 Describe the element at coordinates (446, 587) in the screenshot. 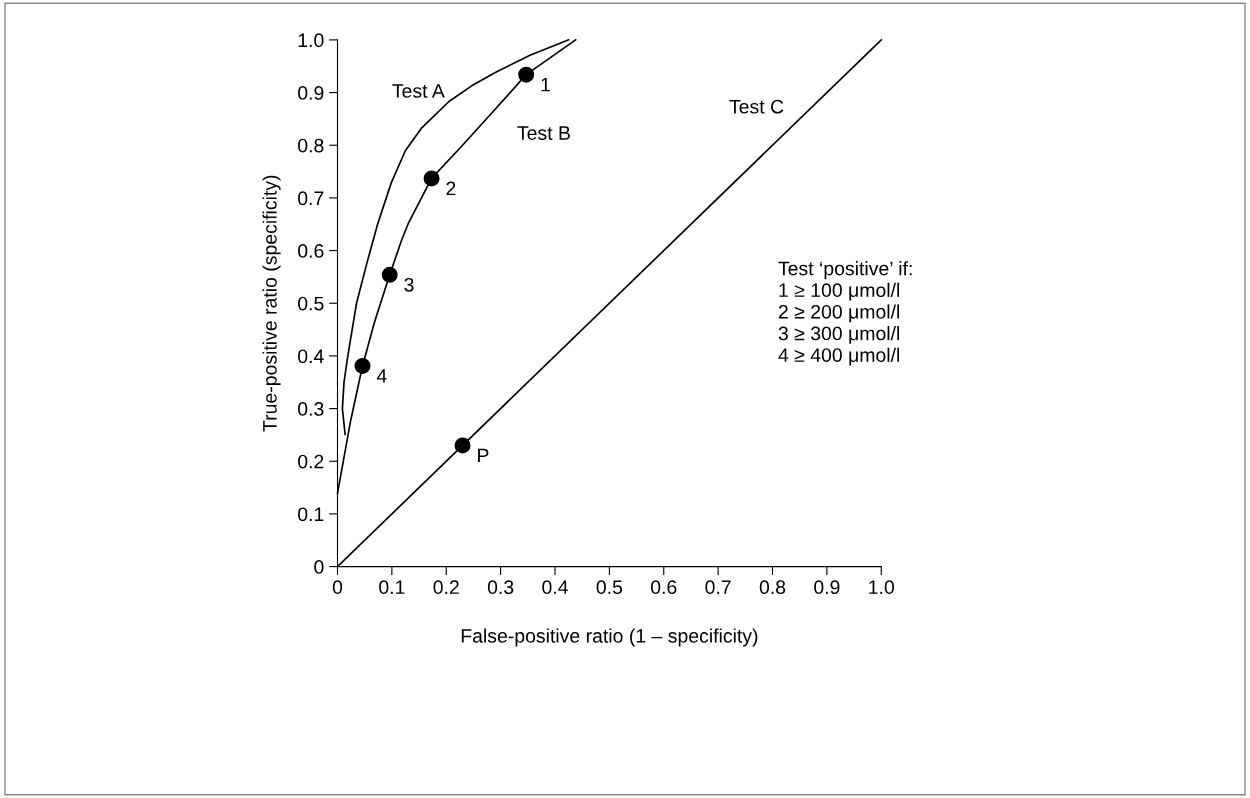

I see `x-tick-label: 0.2` at that location.